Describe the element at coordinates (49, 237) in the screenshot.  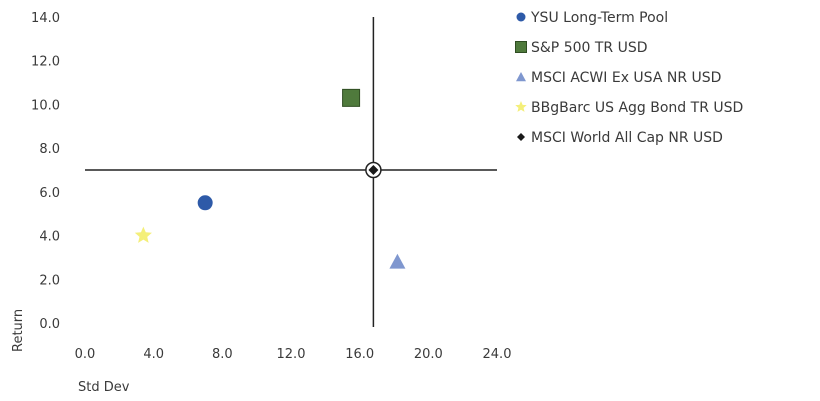
I see `y-tick-label: 4.0` at that location.